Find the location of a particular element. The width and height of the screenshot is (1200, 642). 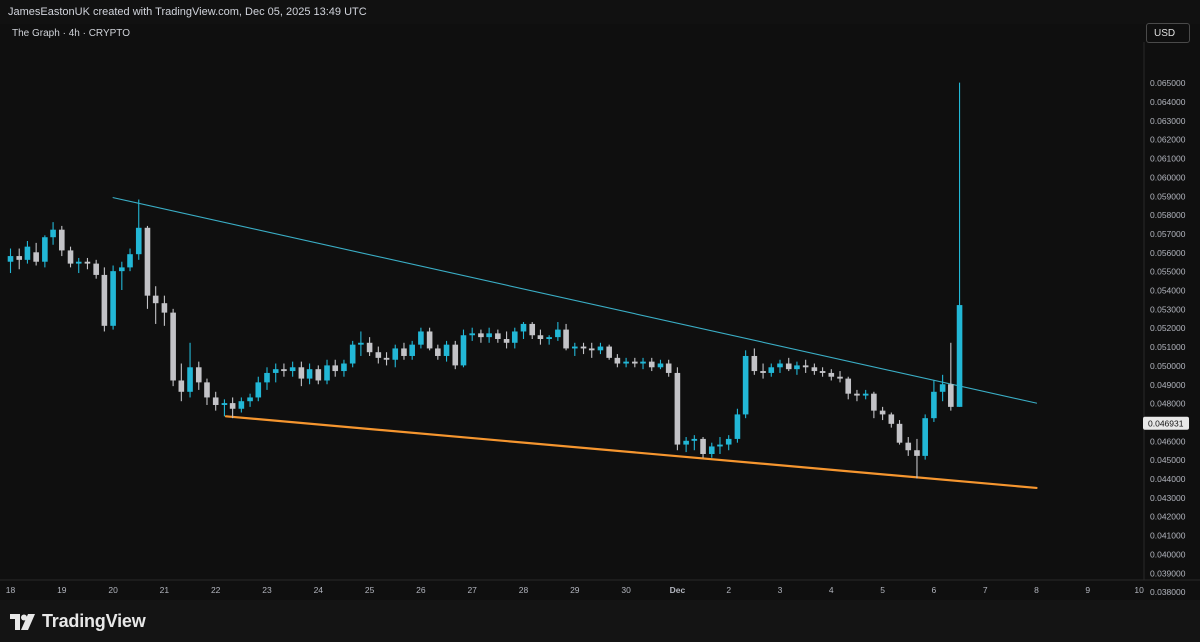

price-tick-label: 0.064000 is located at coordinates (1168, 102).